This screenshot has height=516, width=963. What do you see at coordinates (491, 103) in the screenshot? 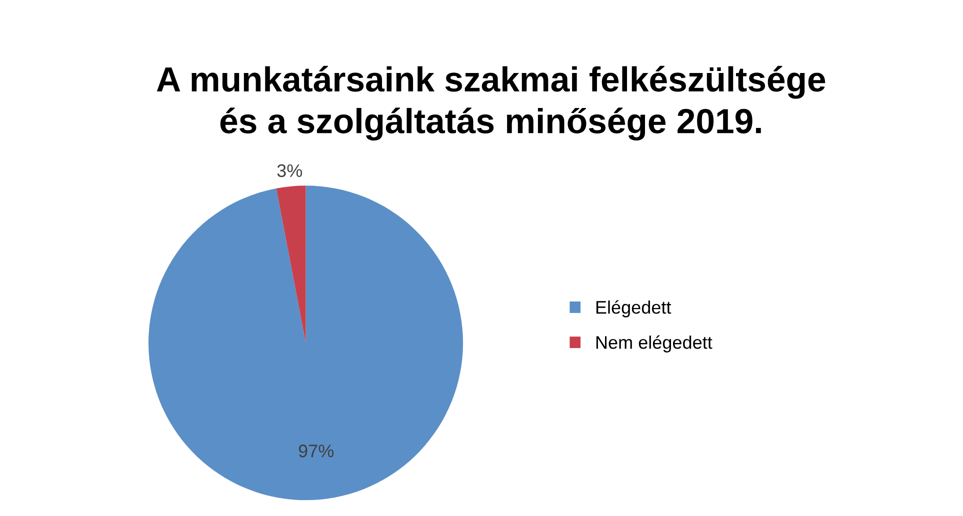
I see `chart-title: A munkatársaink szakmai felkészültsége és a szolgáltatás minősége 2019.` at bounding box center [491, 103].